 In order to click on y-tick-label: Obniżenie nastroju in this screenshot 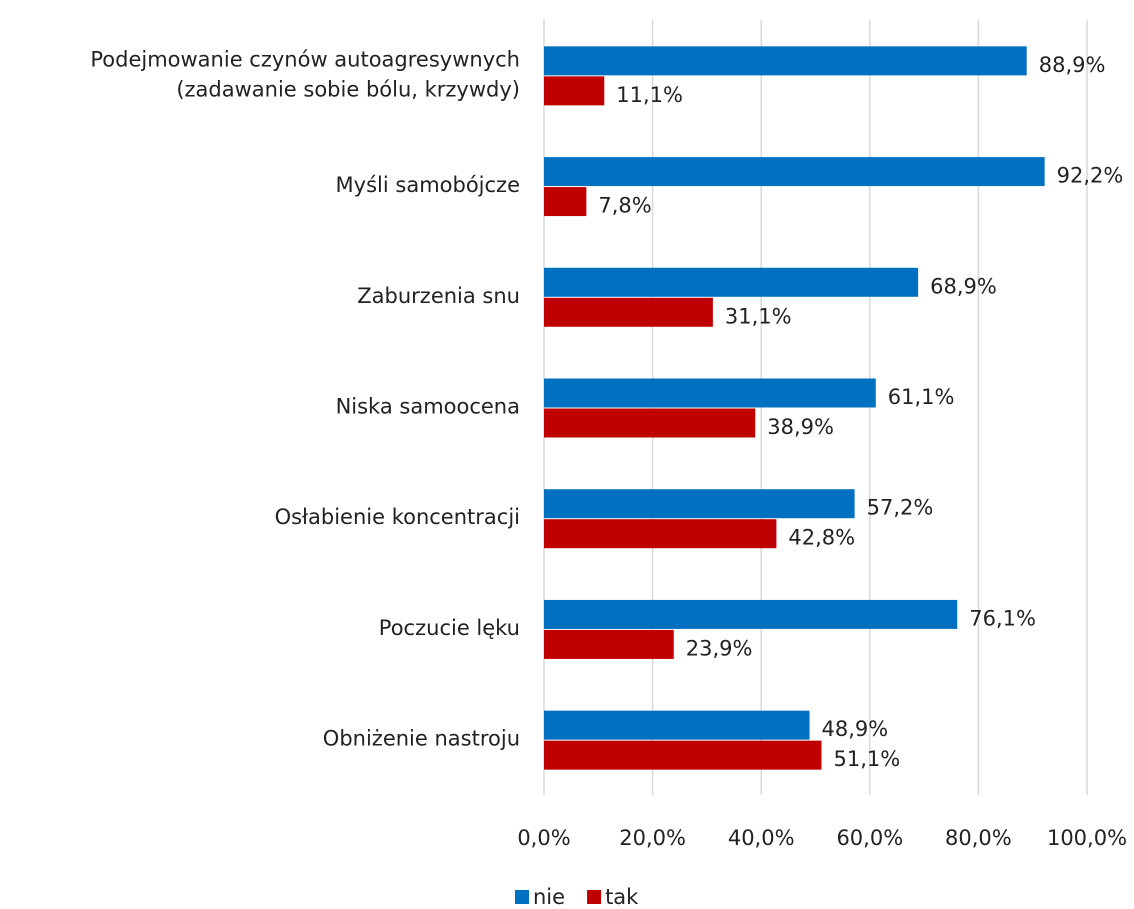, I will do `click(421, 739)`.